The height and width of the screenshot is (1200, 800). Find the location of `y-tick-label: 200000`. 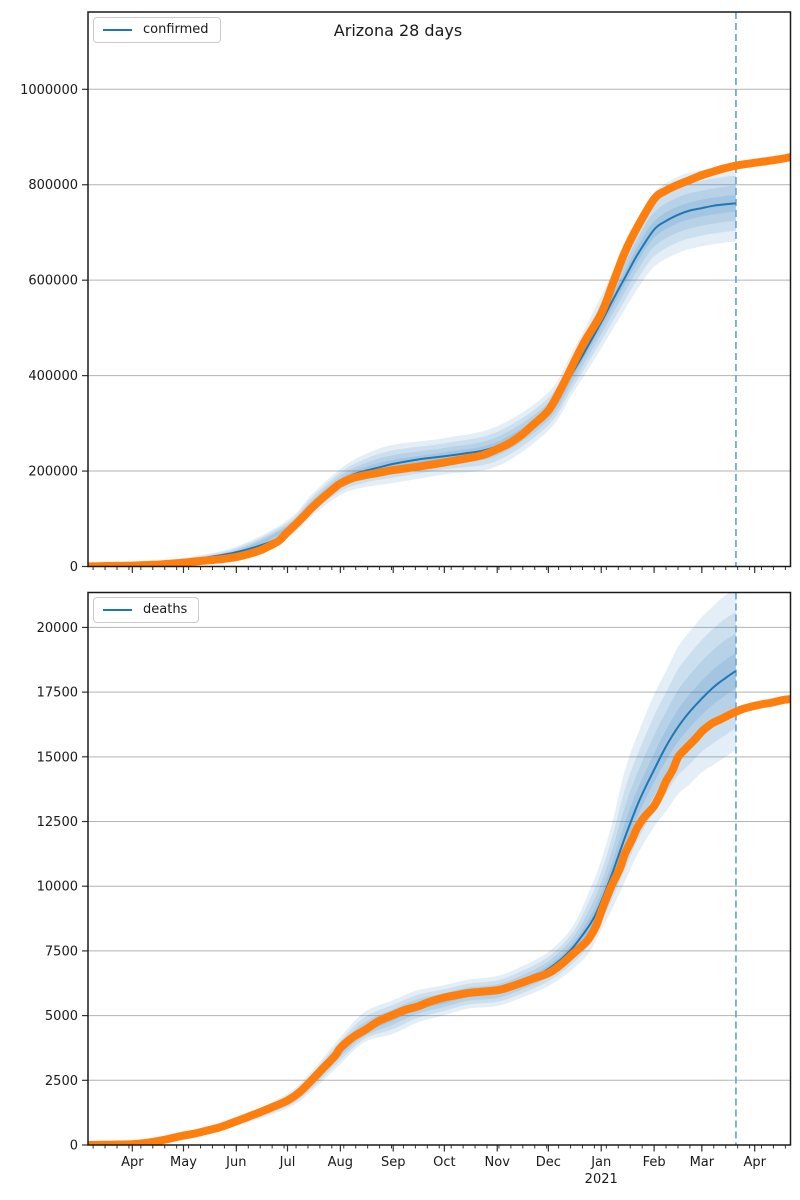

y-tick-label: 200000 is located at coordinates (53, 472).